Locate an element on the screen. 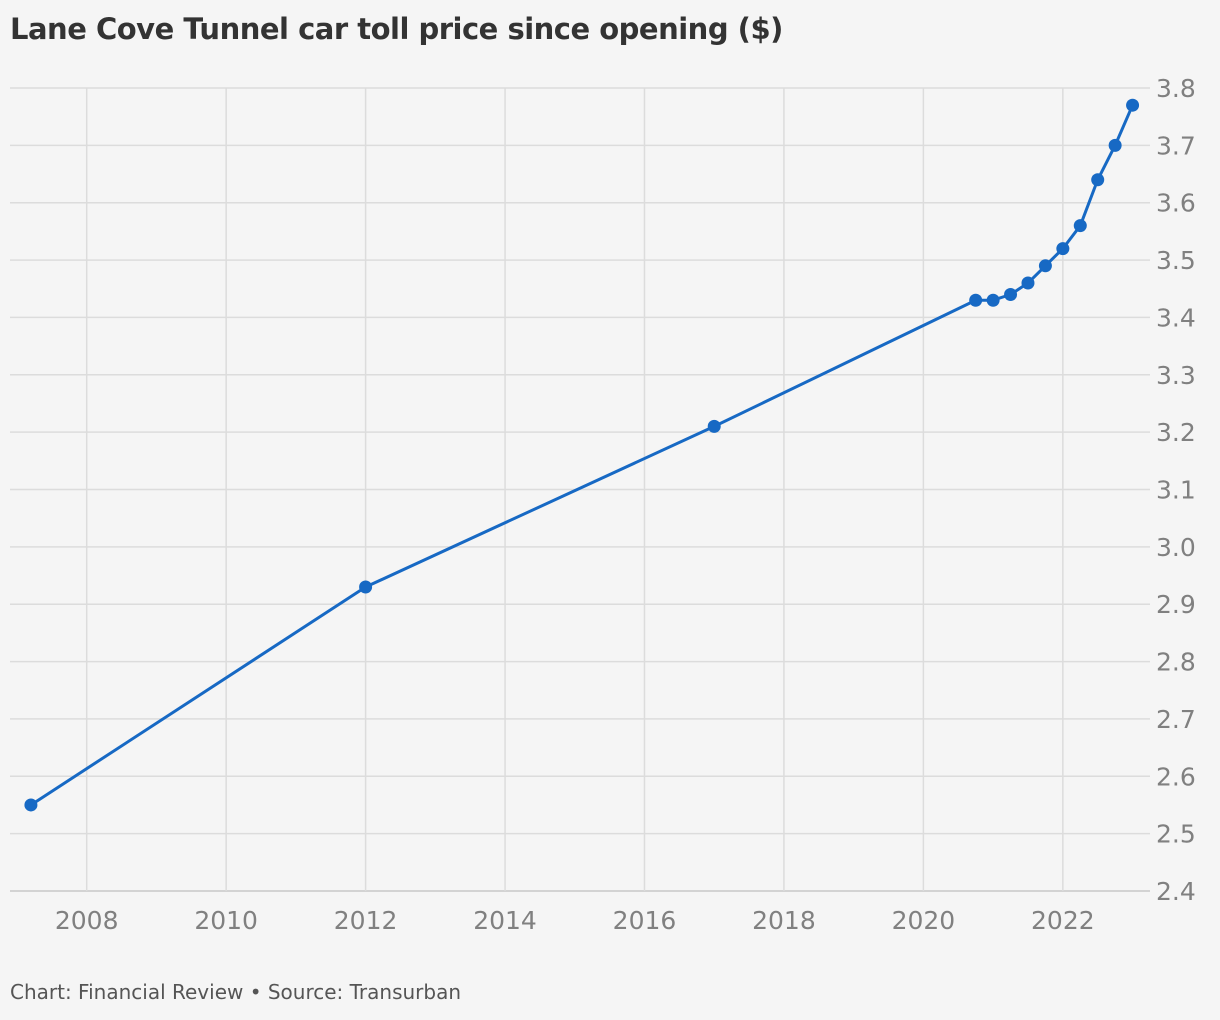  y-tick-label: 2.5 is located at coordinates (1176, 834).